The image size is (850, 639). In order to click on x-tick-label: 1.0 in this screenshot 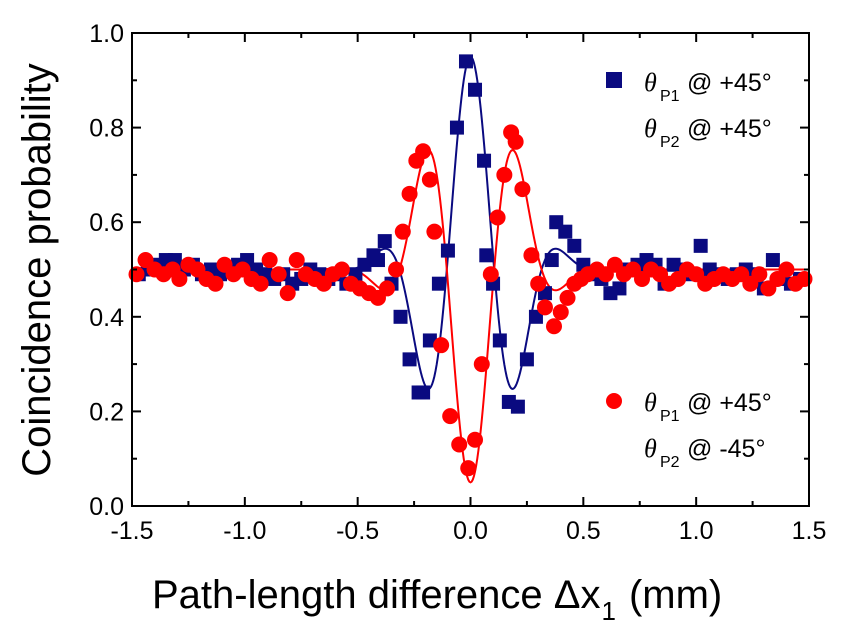, I will do `click(696, 531)`.